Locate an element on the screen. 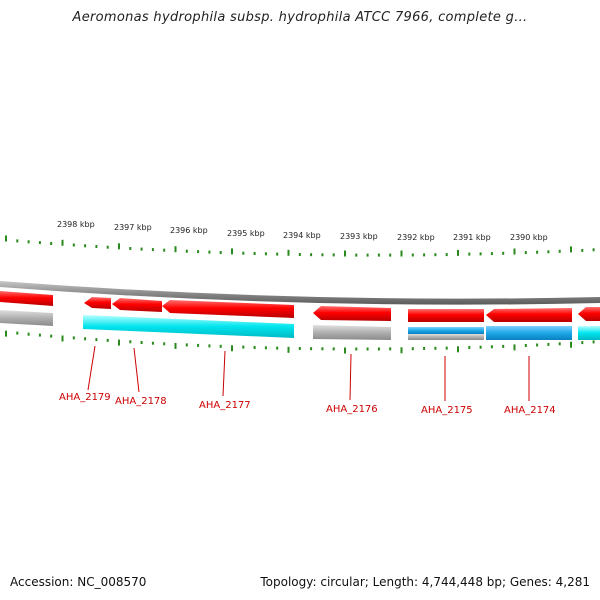  ruler-label-2395: 2395 kbp is located at coordinates (246, 233).